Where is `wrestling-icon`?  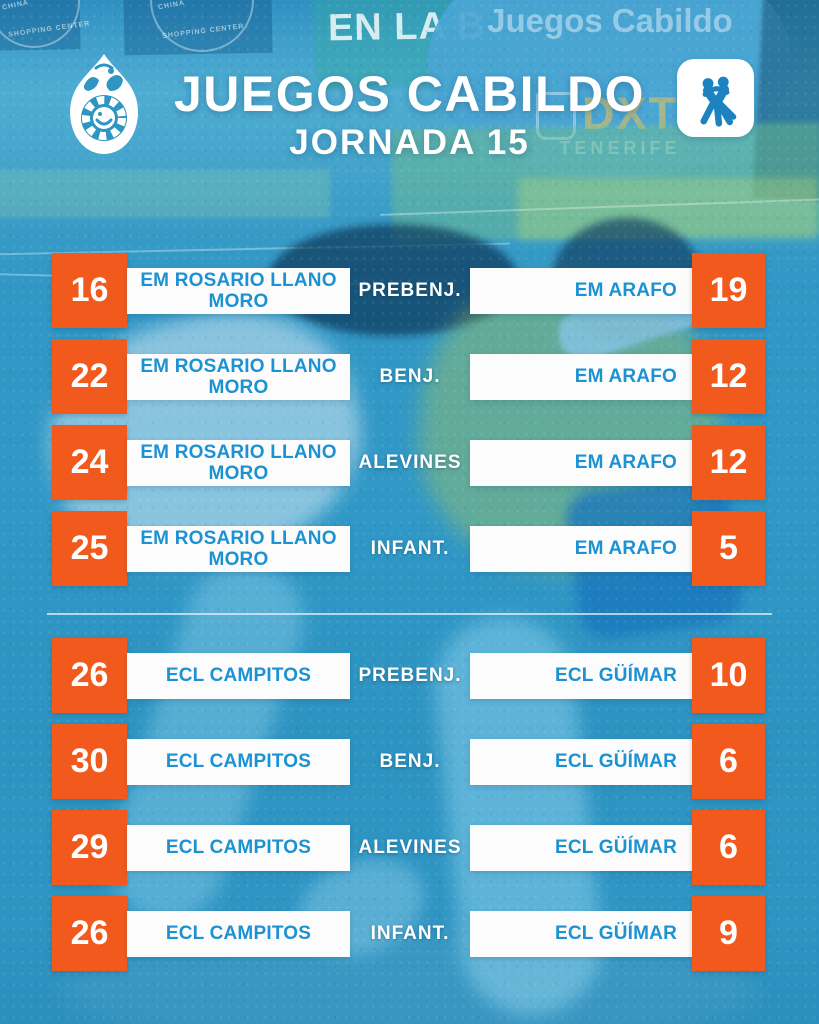 wrestling-icon is located at coordinates (717, 101).